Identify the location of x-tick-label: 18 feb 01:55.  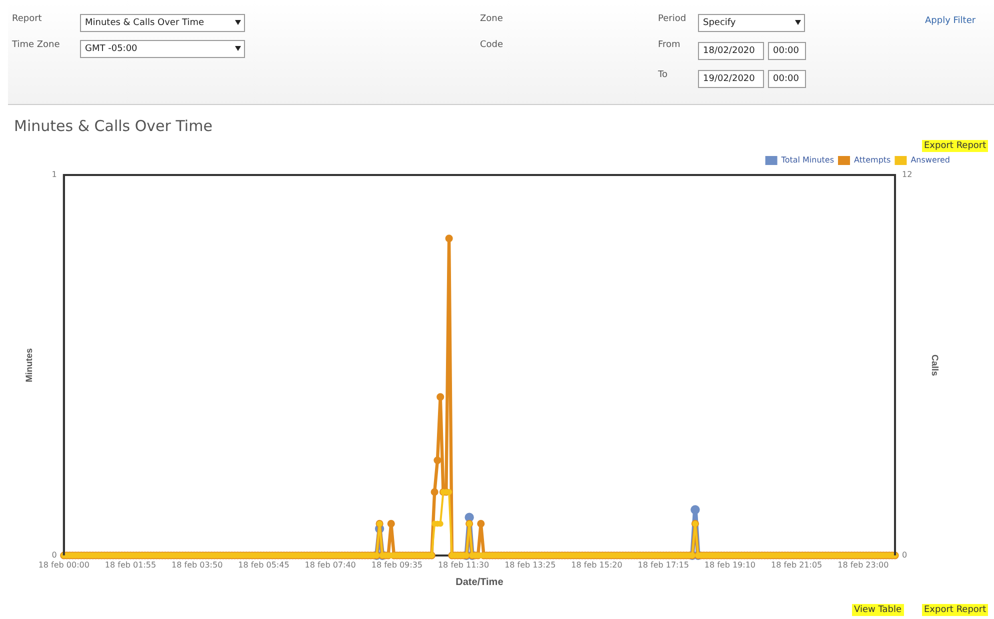
(130, 565).